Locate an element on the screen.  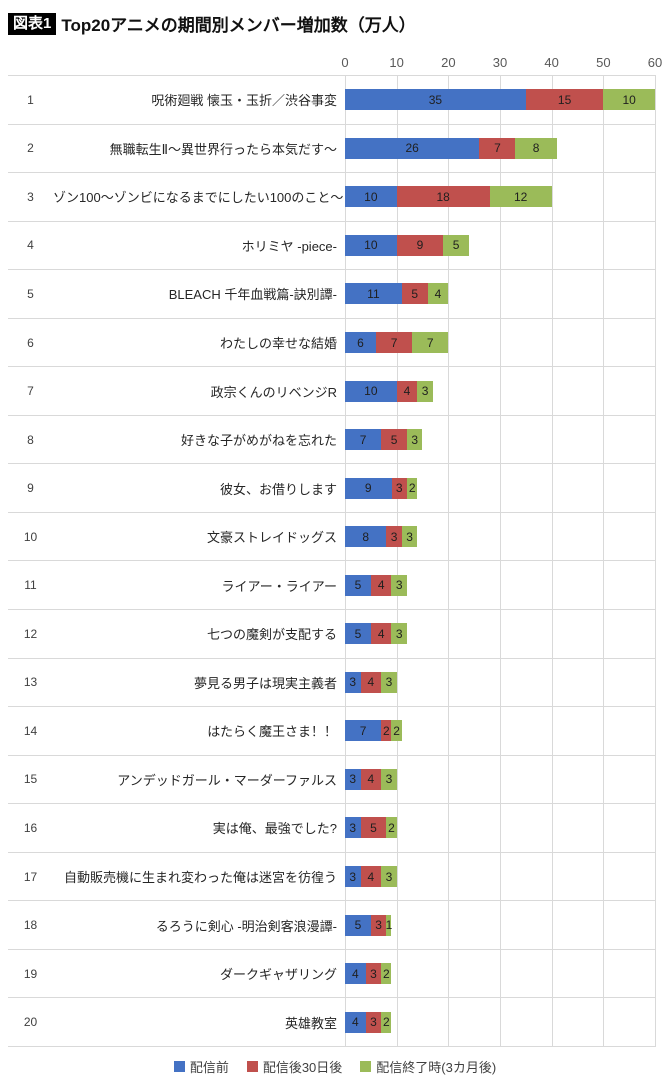
bar-segment-series-2: 9 is located at coordinates (420, 245).